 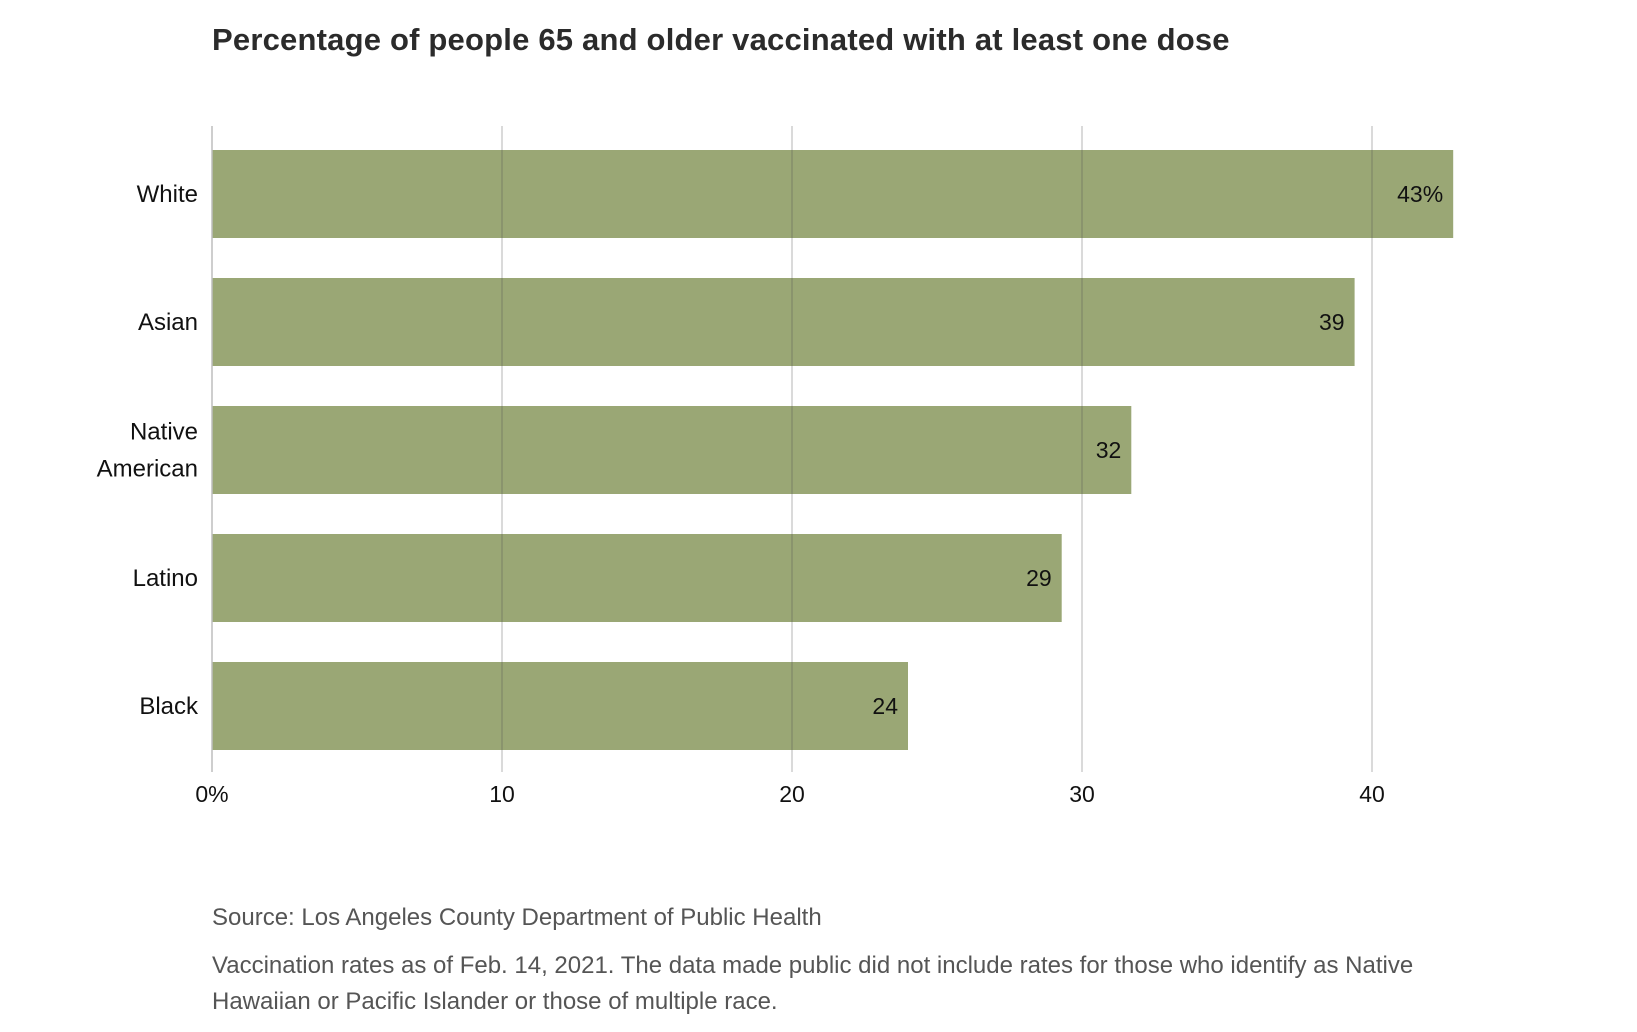 I want to click on category-label: Native, so click(x=164, y=432).